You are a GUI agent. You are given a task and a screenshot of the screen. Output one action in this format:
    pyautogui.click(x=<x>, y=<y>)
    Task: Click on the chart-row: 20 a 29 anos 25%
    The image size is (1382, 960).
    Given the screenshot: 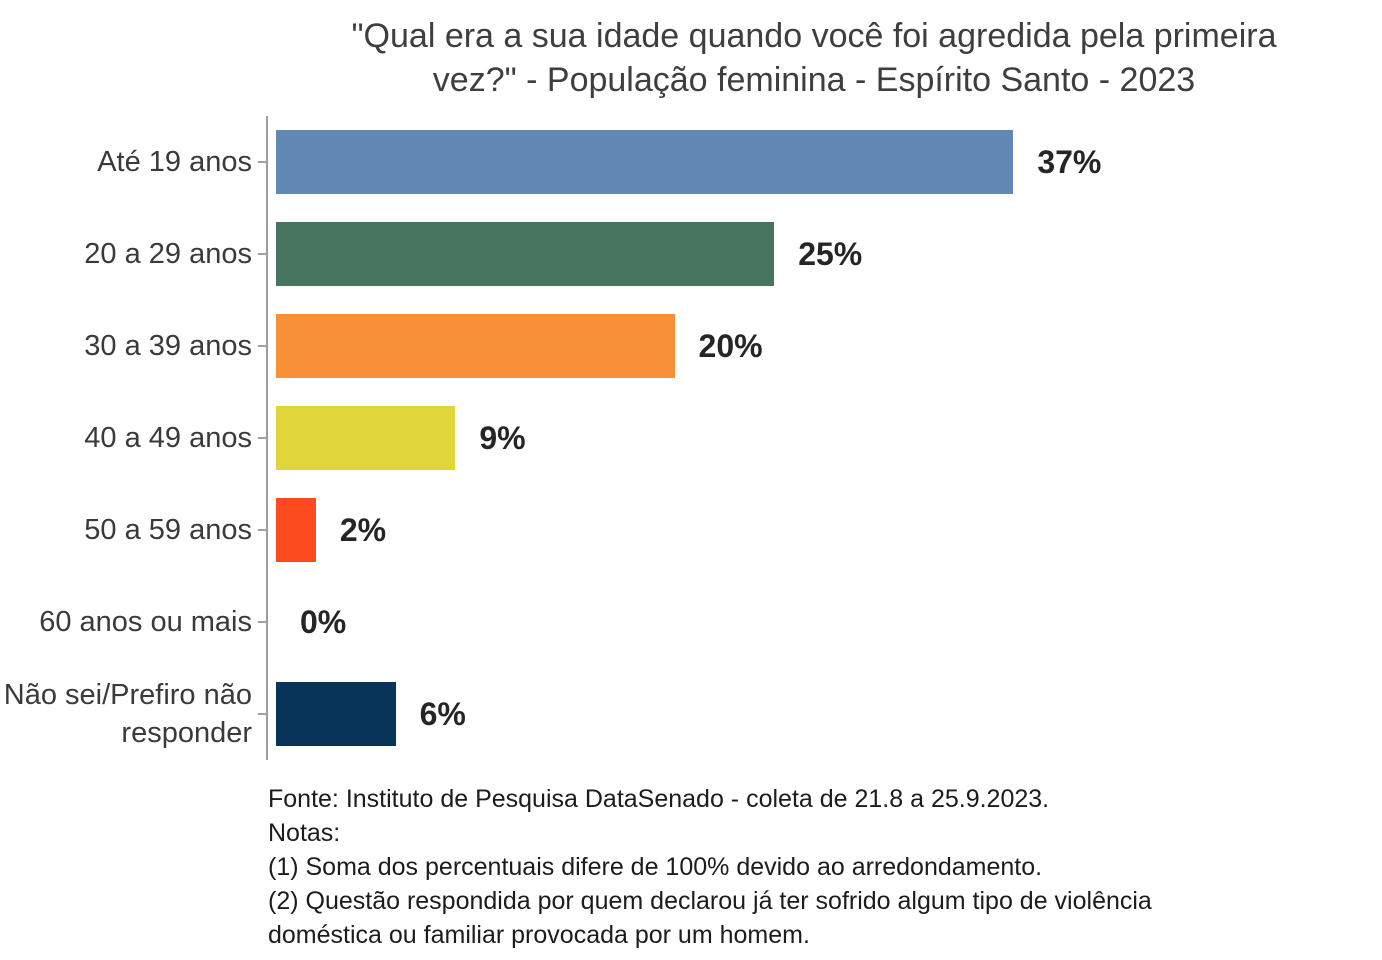 What is the action you would take?
    pyautogui.click(x=691, y=254)
    